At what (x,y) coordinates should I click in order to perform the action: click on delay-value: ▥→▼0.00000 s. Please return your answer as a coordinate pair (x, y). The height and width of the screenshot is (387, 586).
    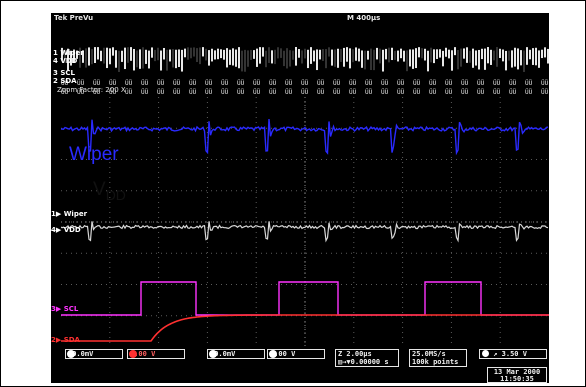
    Looking at the image, I should click on (363, 362).